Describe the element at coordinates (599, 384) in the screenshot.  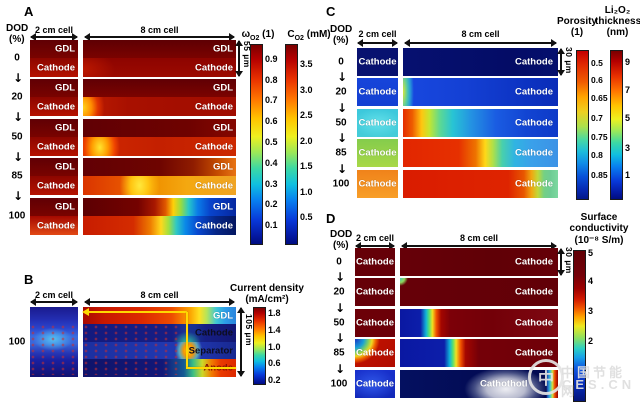
I see `watermark-text-en: CES.CN` at that location.